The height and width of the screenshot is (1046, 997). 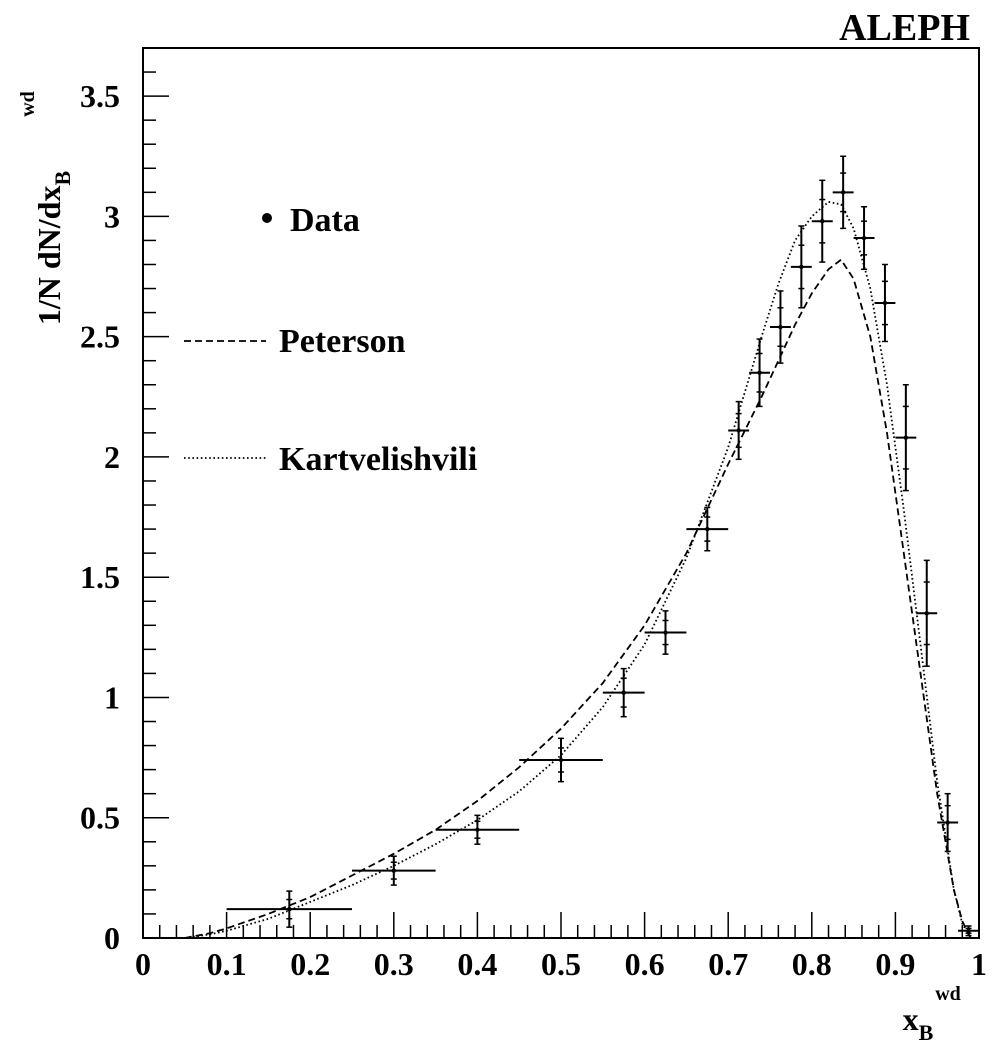 What do you see at coordinates (926, 1032) in the screenshot?
I see `x-axis-label-sub: B` at bounding box center [926, 1032].